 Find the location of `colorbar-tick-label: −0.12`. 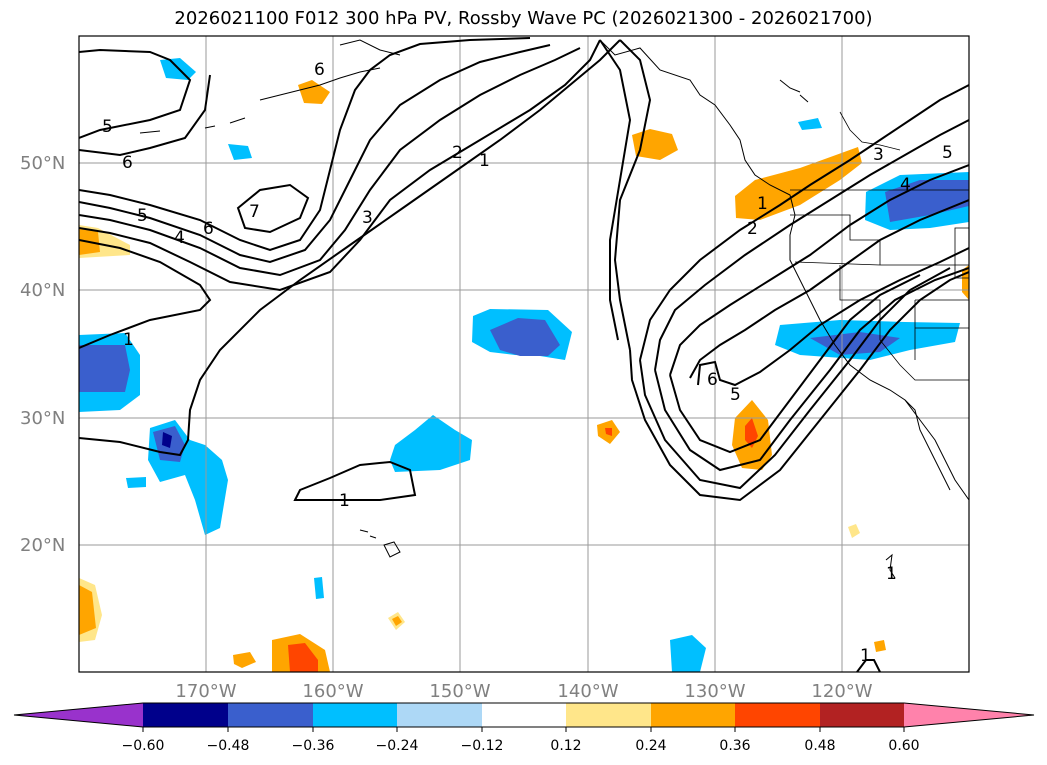

colorbar-tick-label: −0.12 is located at coordinates (482, 746).